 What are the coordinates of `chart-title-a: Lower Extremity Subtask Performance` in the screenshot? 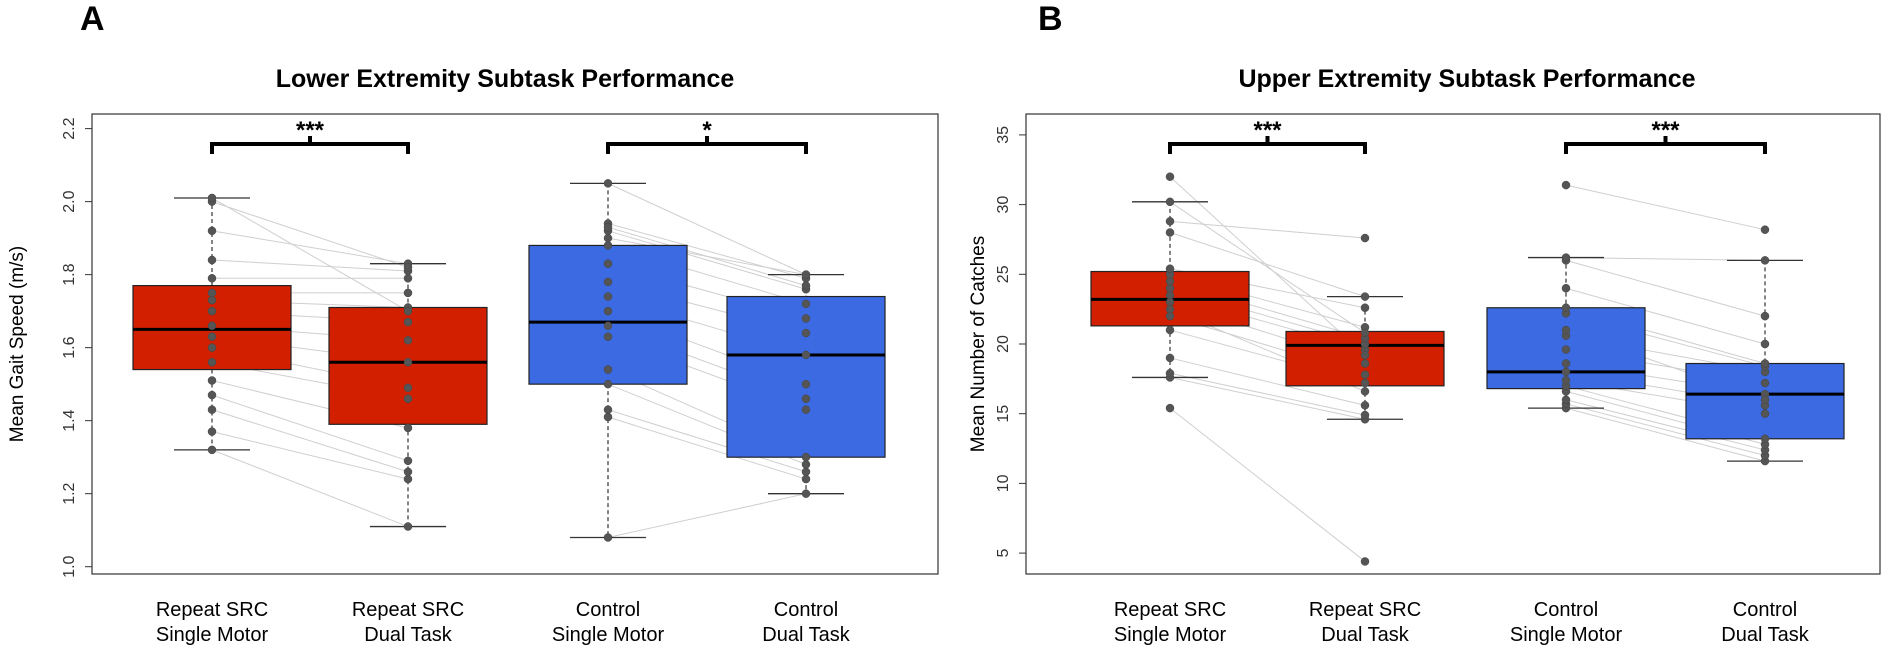 It's located at (505, 79).